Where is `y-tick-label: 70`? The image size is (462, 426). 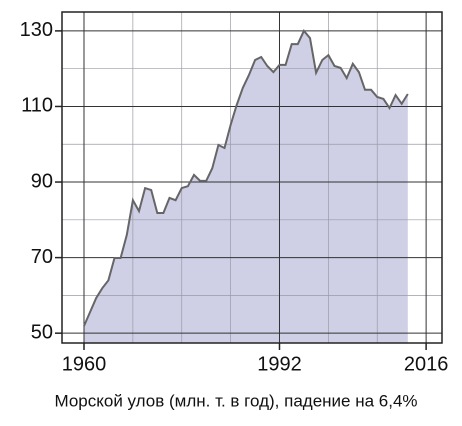
y-tick-label: 70 is located at coordinates (42, 257).